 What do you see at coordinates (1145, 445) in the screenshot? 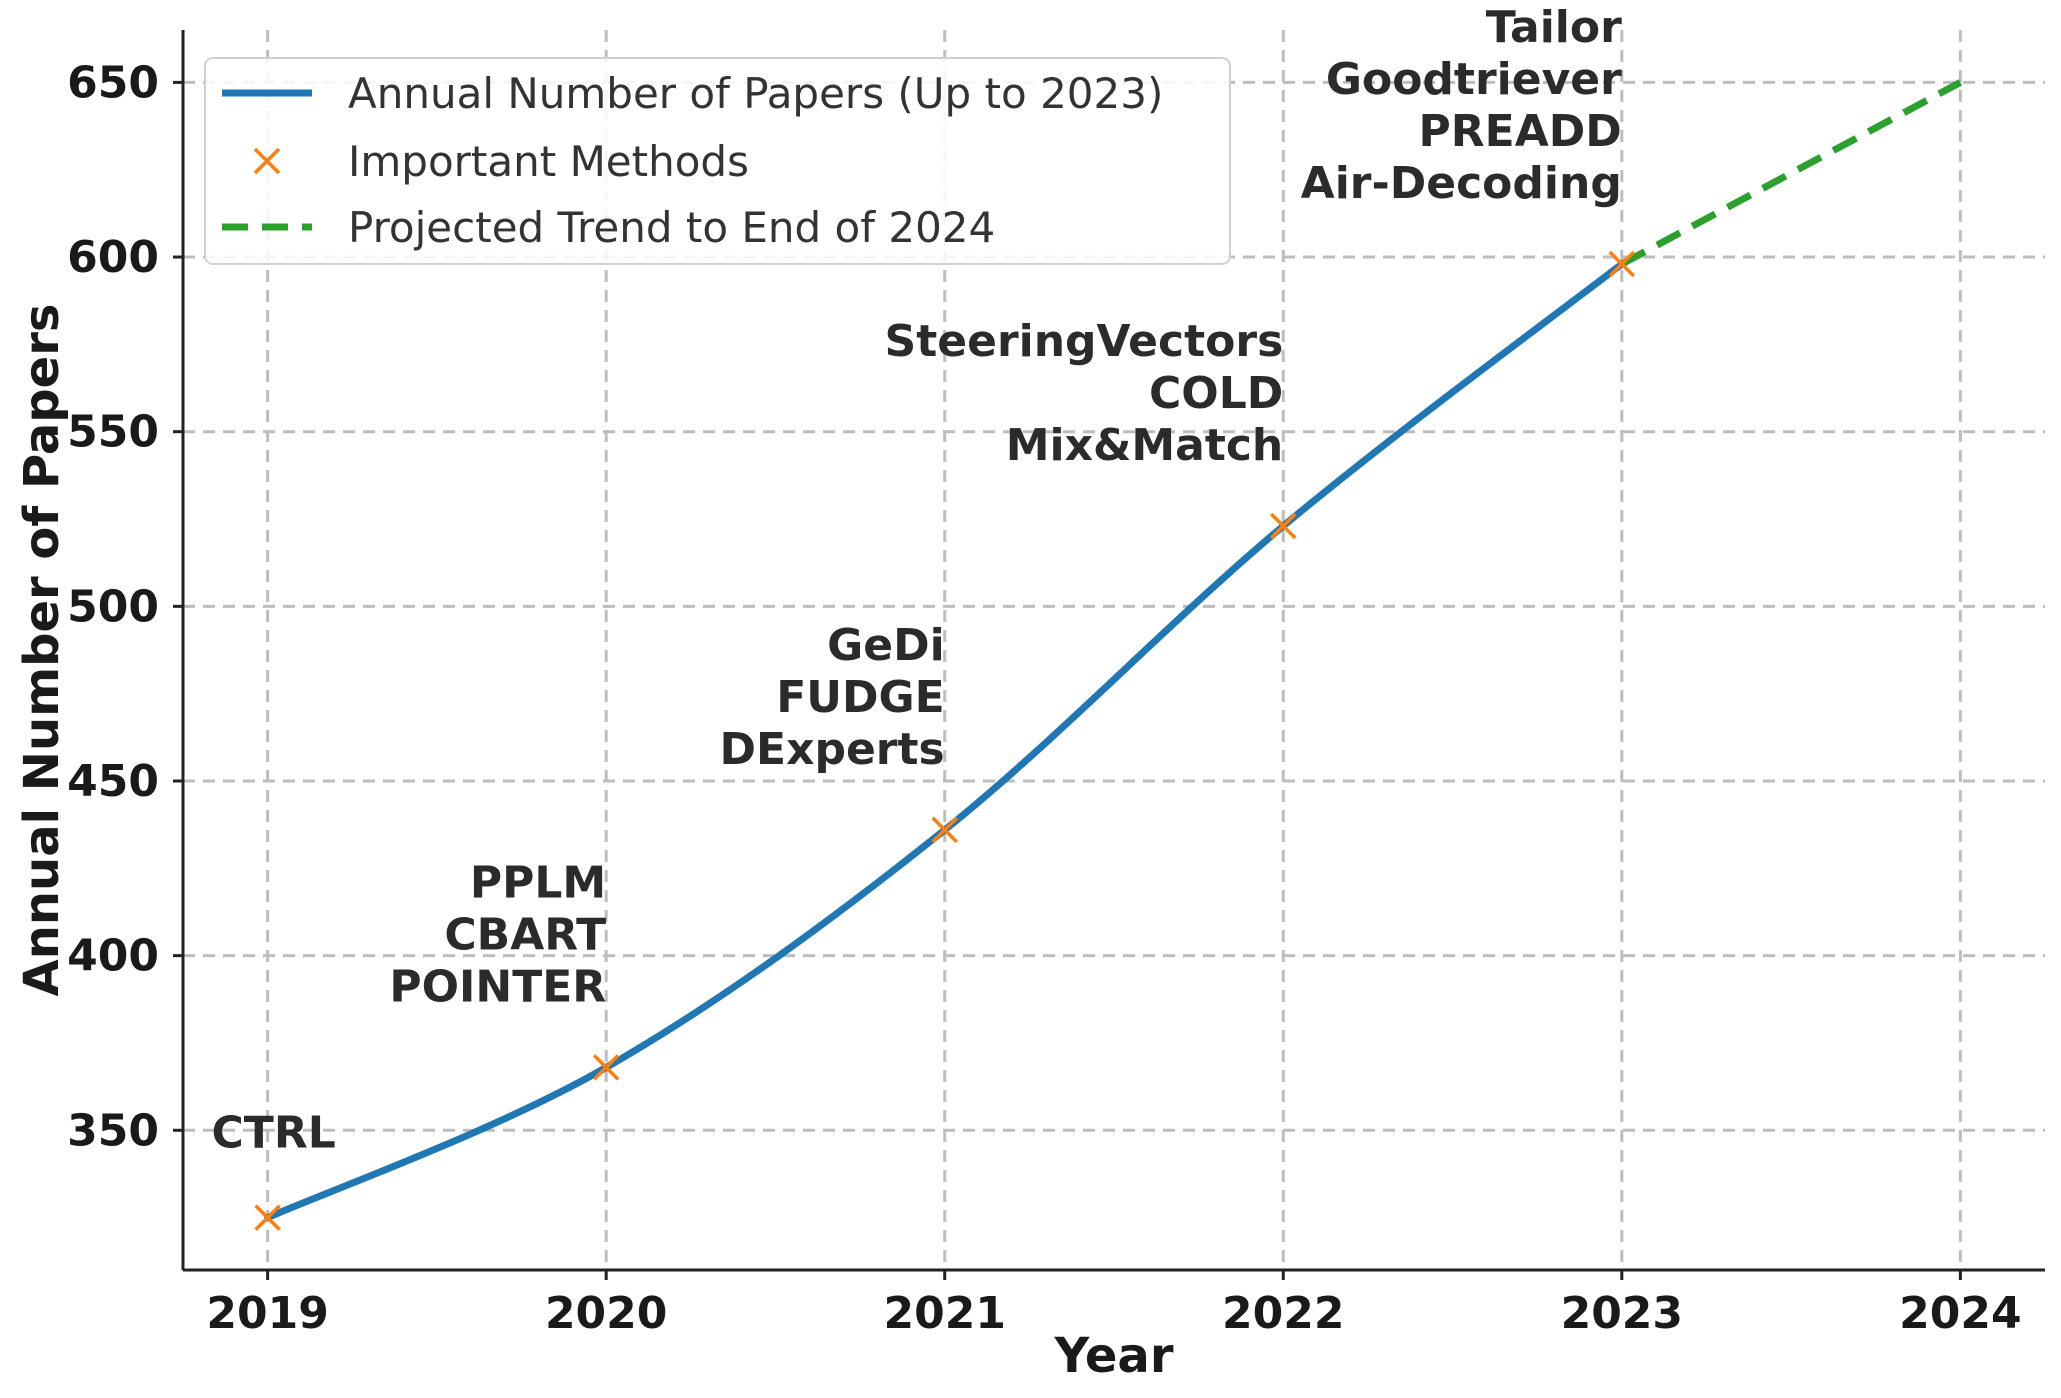
I see `annotation-line: Mix&Match` at bounding box center [1145, 445].